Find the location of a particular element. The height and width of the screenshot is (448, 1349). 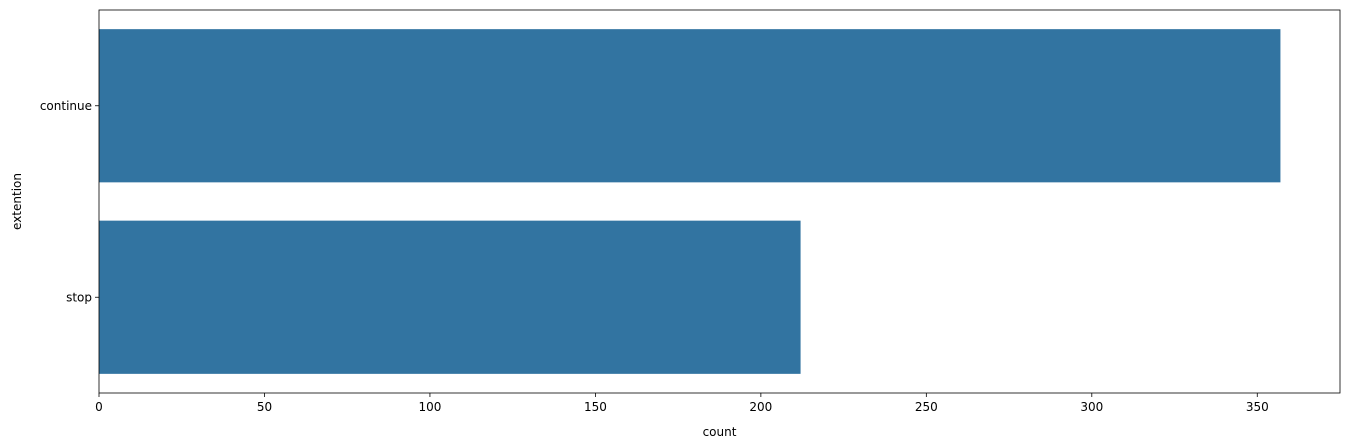

x-axis-ticks: 0 50 100 150 200 250 300 350 is located at coordinates (682, 403).